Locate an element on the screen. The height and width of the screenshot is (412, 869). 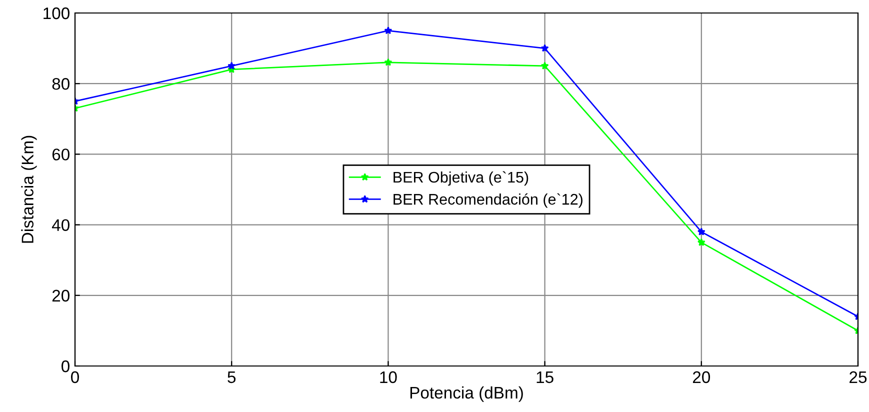
legend-label: BER Objetiva (e`15) is located at coordinates (461, 178).